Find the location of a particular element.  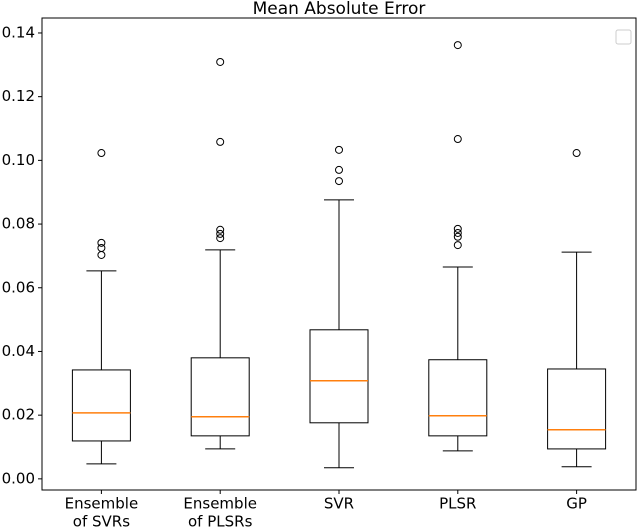

x-tick-label: of PLSRs is located at coordinates (220, 520).